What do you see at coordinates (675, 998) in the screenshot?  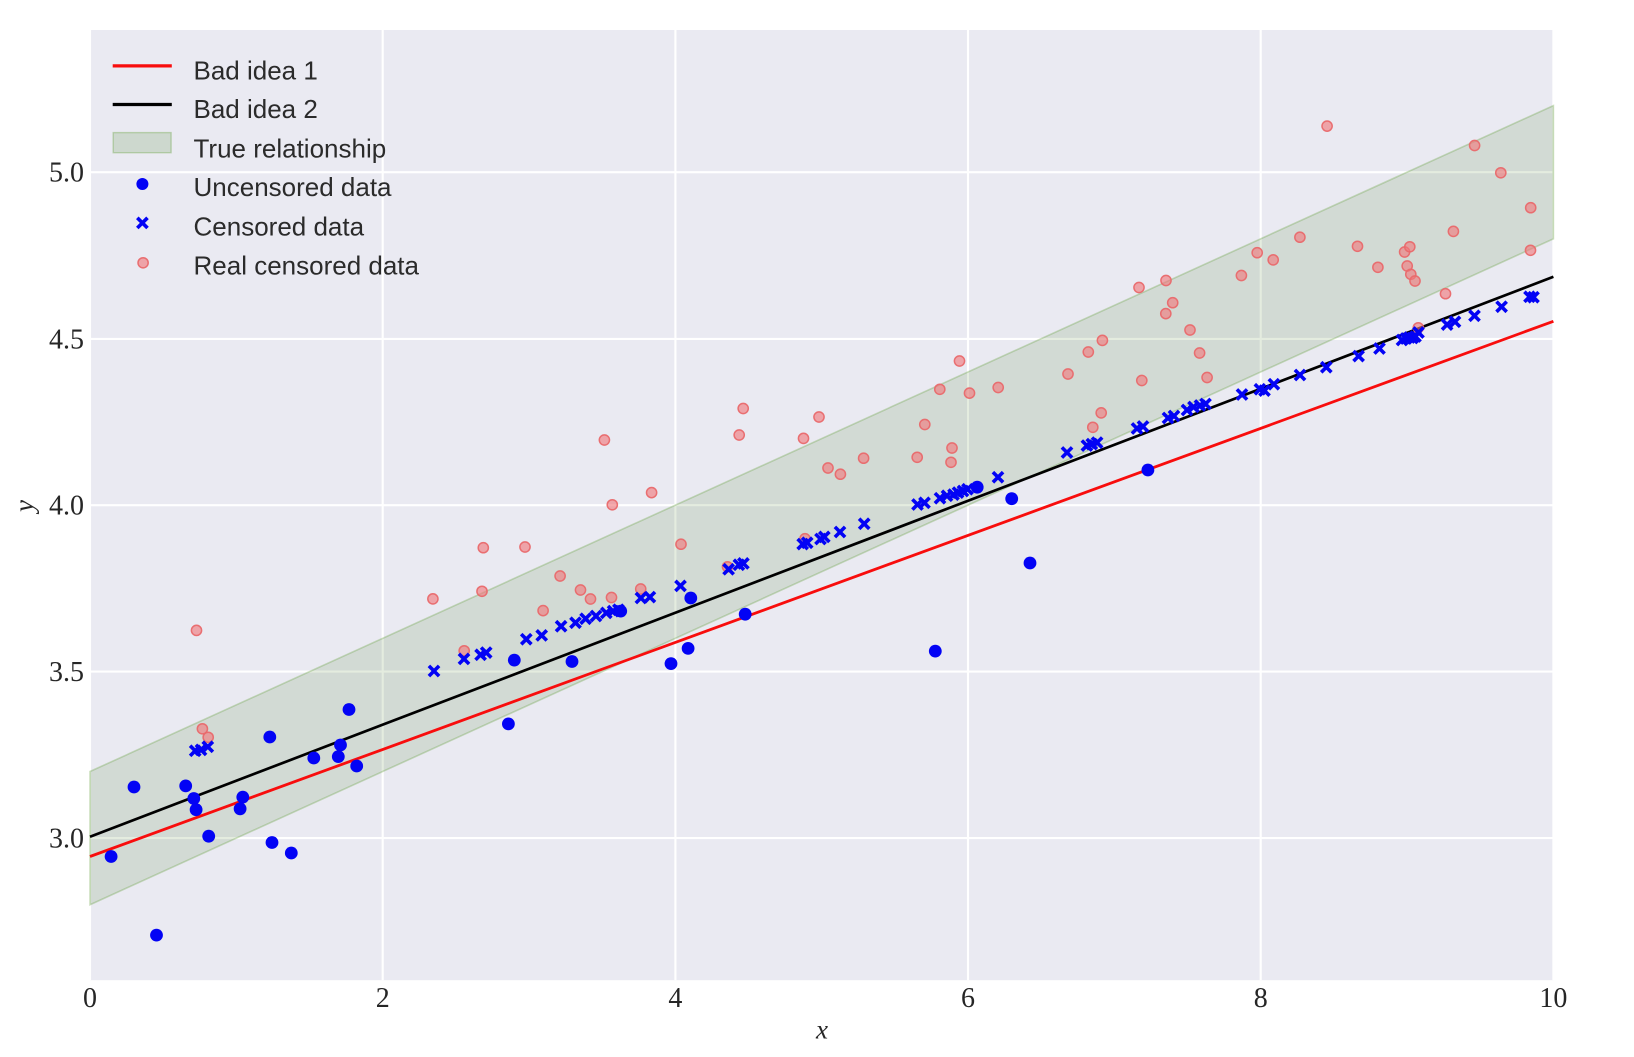 I see `svg-text: 4` at bounding box center [675, 998].